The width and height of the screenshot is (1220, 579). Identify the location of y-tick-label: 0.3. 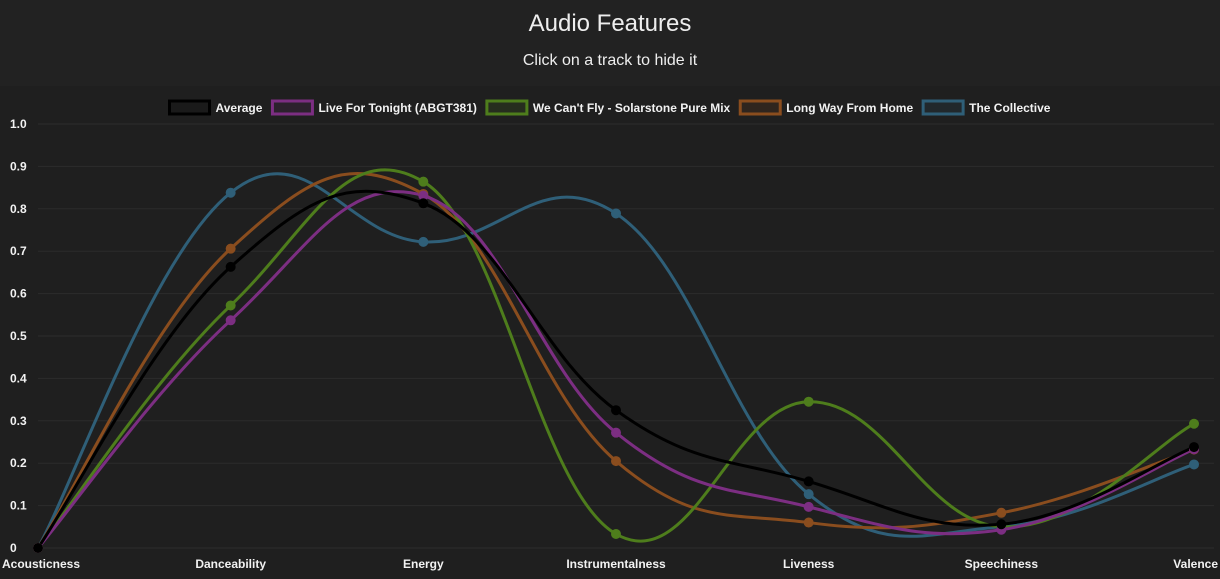
(18, 421).